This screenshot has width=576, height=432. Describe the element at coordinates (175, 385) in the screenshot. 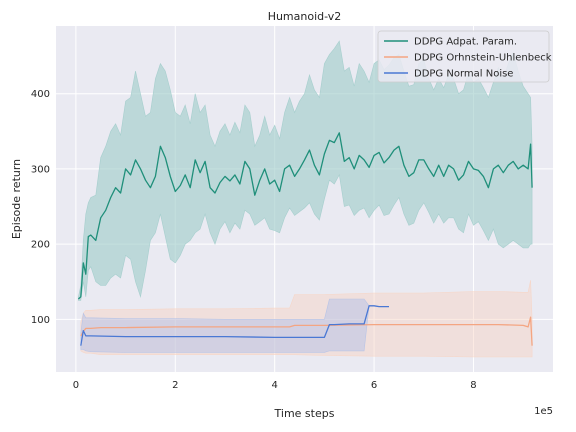

I see `x-tick-label: 2` at that location.